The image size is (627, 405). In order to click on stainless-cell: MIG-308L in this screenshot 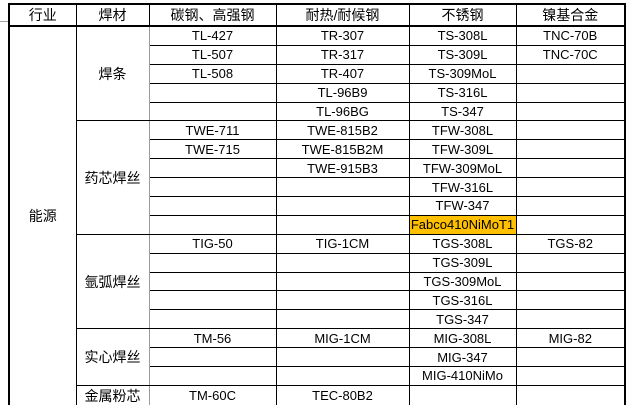, I will do `click(462, 338)`.